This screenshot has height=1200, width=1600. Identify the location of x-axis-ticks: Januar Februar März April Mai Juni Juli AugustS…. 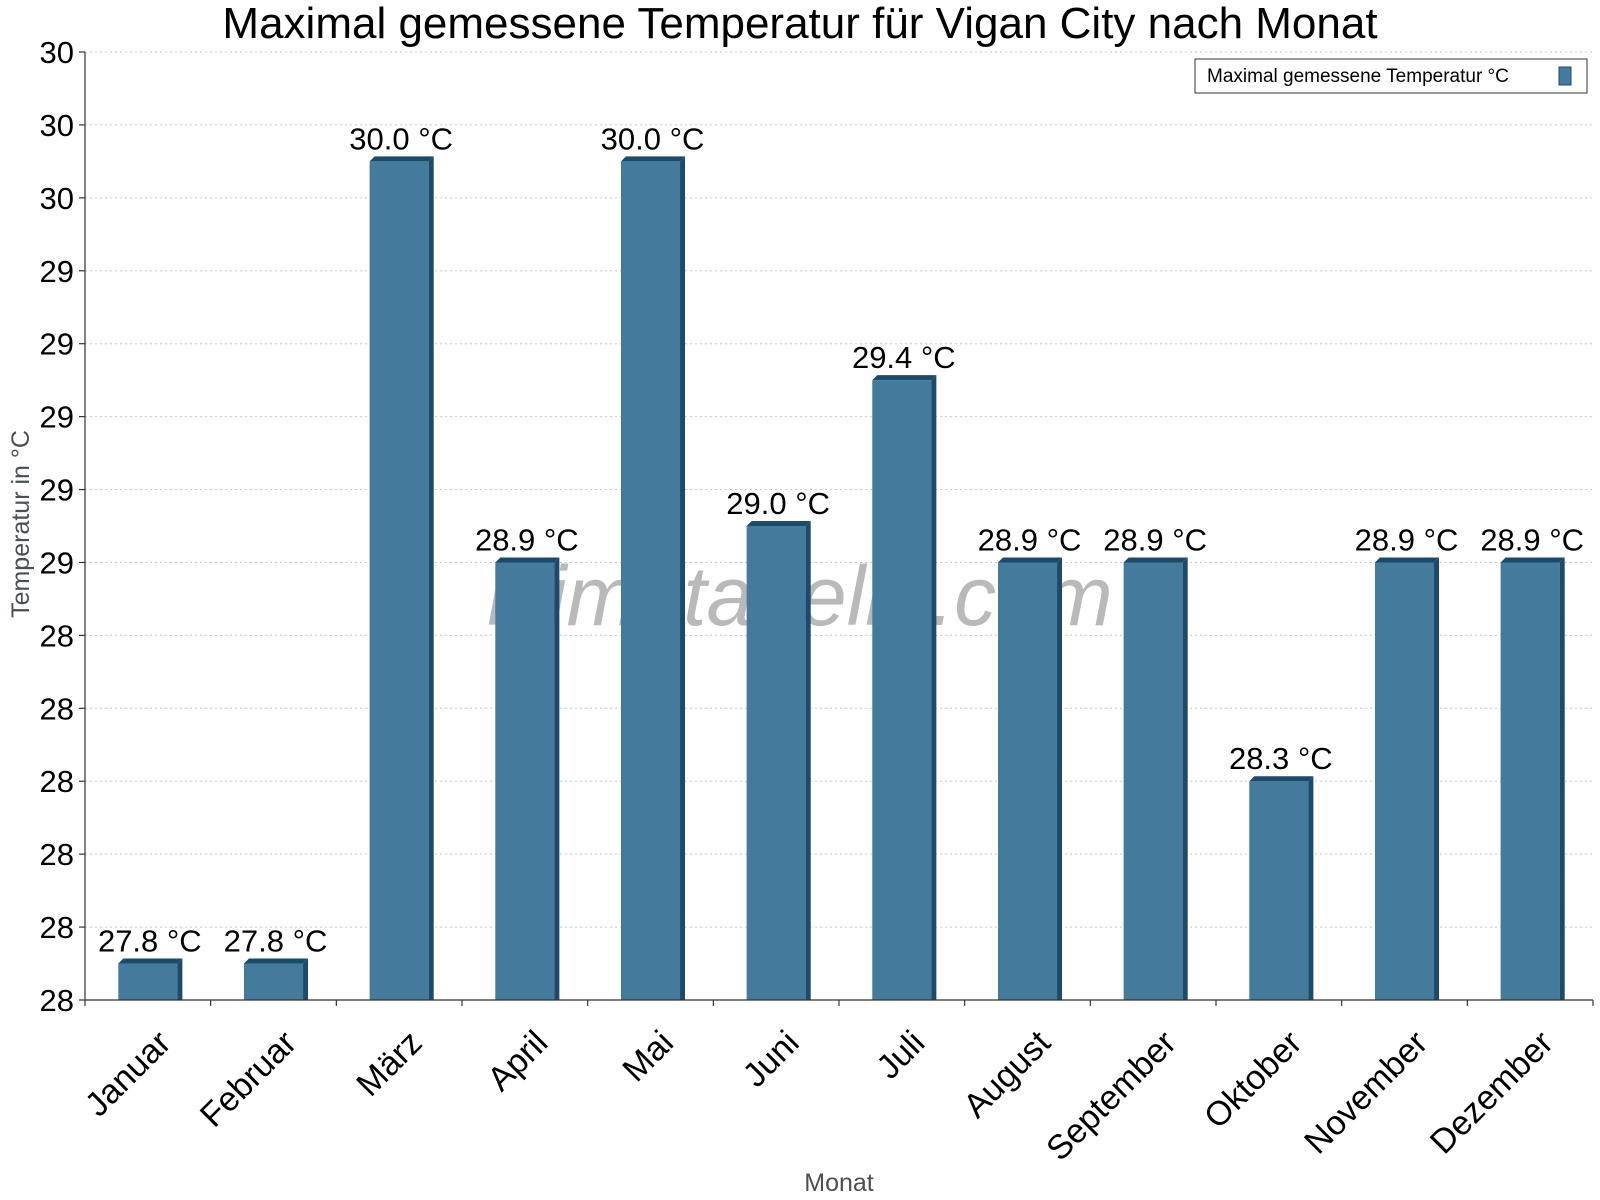
(836, 1084).